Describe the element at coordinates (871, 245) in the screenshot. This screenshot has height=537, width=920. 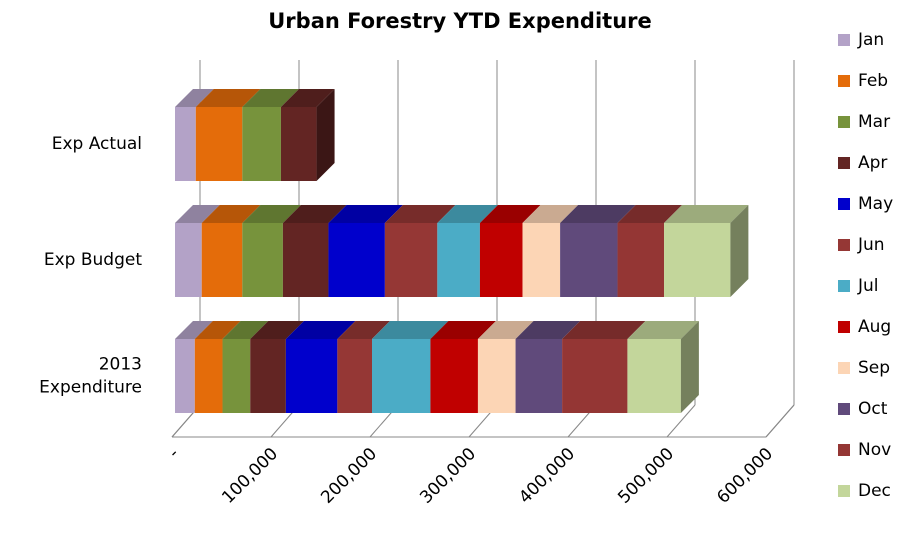
I see `legend-label: Jun` at that location.